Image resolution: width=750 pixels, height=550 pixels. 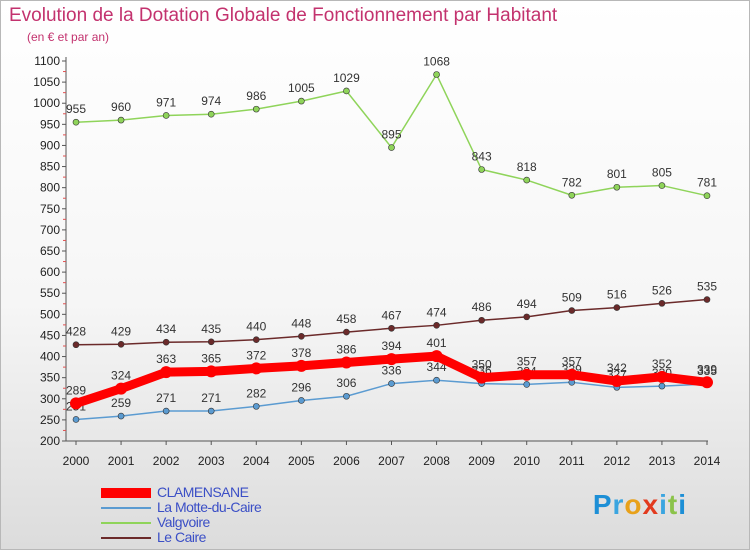 I want to click on y-tick-label: 750, so click(x=50, y=209).